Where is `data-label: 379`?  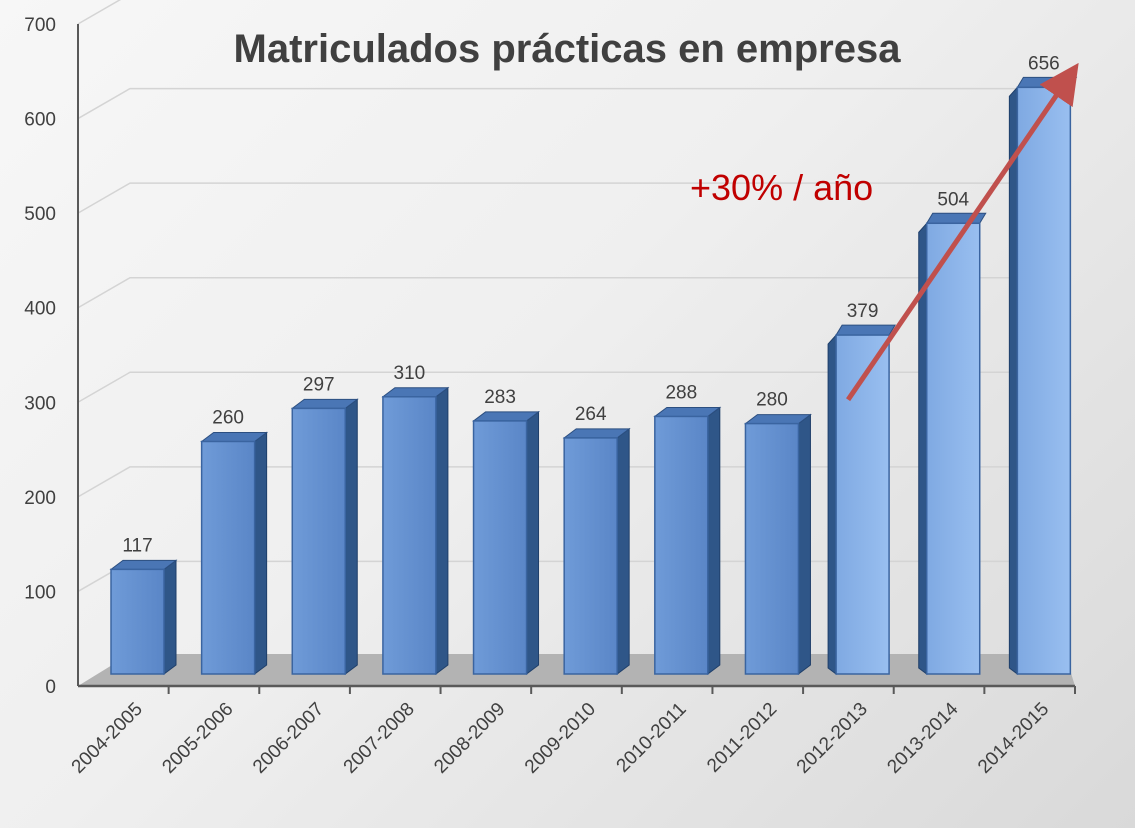 data-label: 379 is located at coordinates (863, 311).